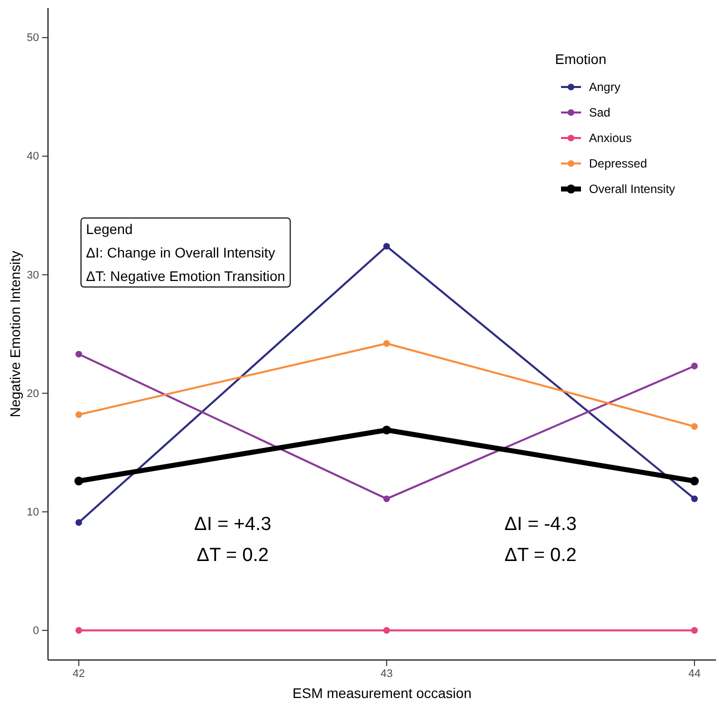 This screenshot has height=704, width=719. Describe the element at coordinates (32, 38) in the screenshot. I see `y-tick-label: 50` at that location.